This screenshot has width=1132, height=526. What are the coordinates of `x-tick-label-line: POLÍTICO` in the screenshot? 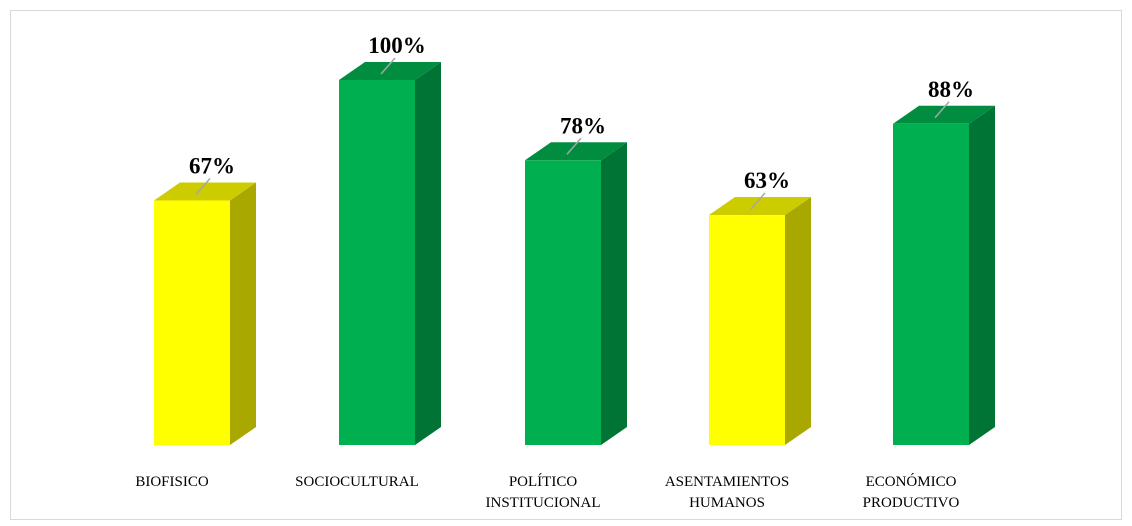 It's located at (543, 481).